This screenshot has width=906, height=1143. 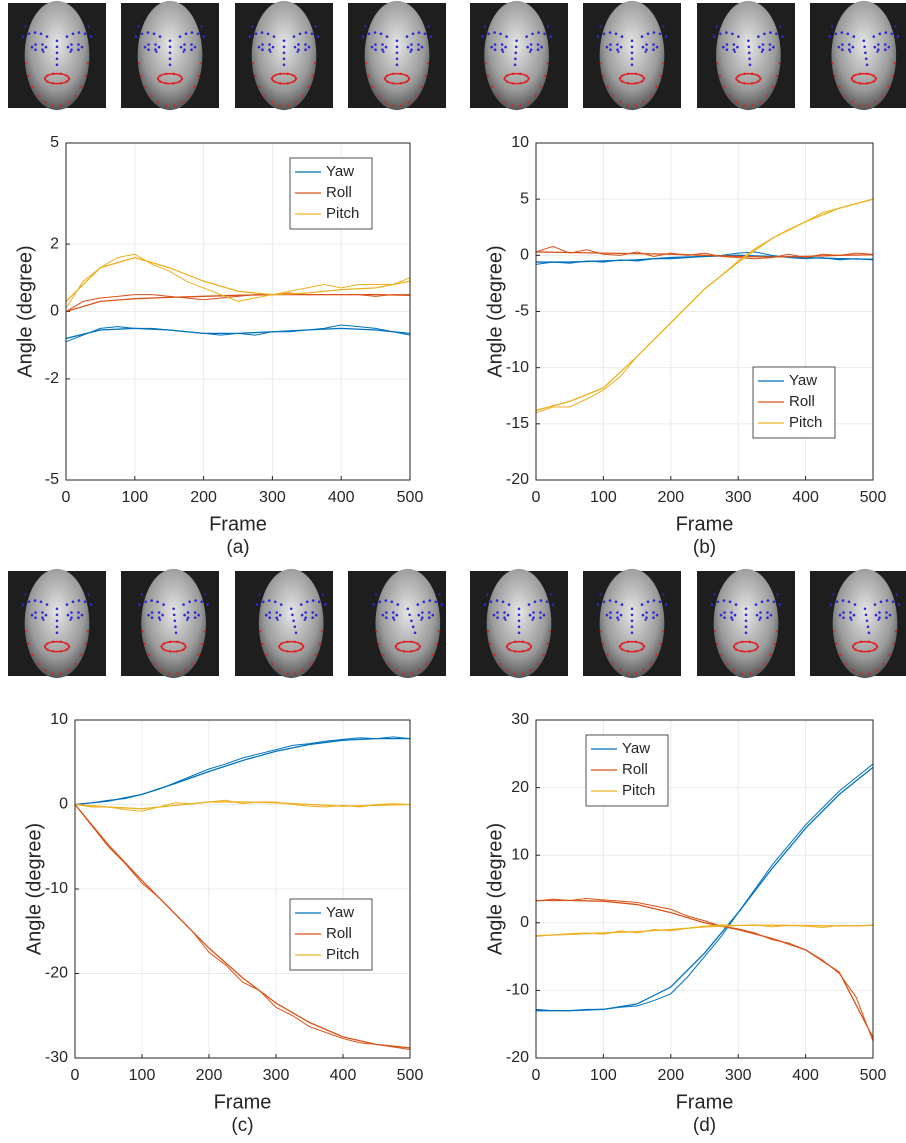 I want to click on x-tick-label: 0, so click(x=536, y=1075).